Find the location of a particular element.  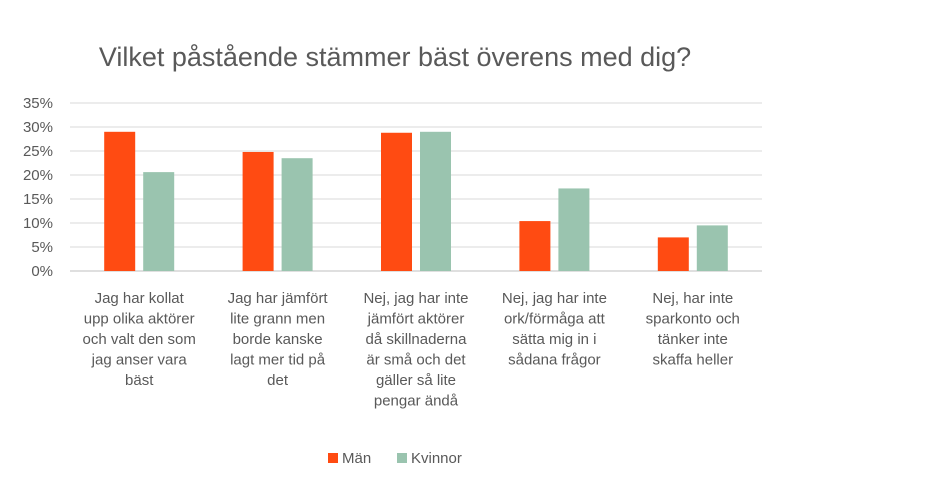

category-label-line: och valt den som is located at coordinates (138, 339).